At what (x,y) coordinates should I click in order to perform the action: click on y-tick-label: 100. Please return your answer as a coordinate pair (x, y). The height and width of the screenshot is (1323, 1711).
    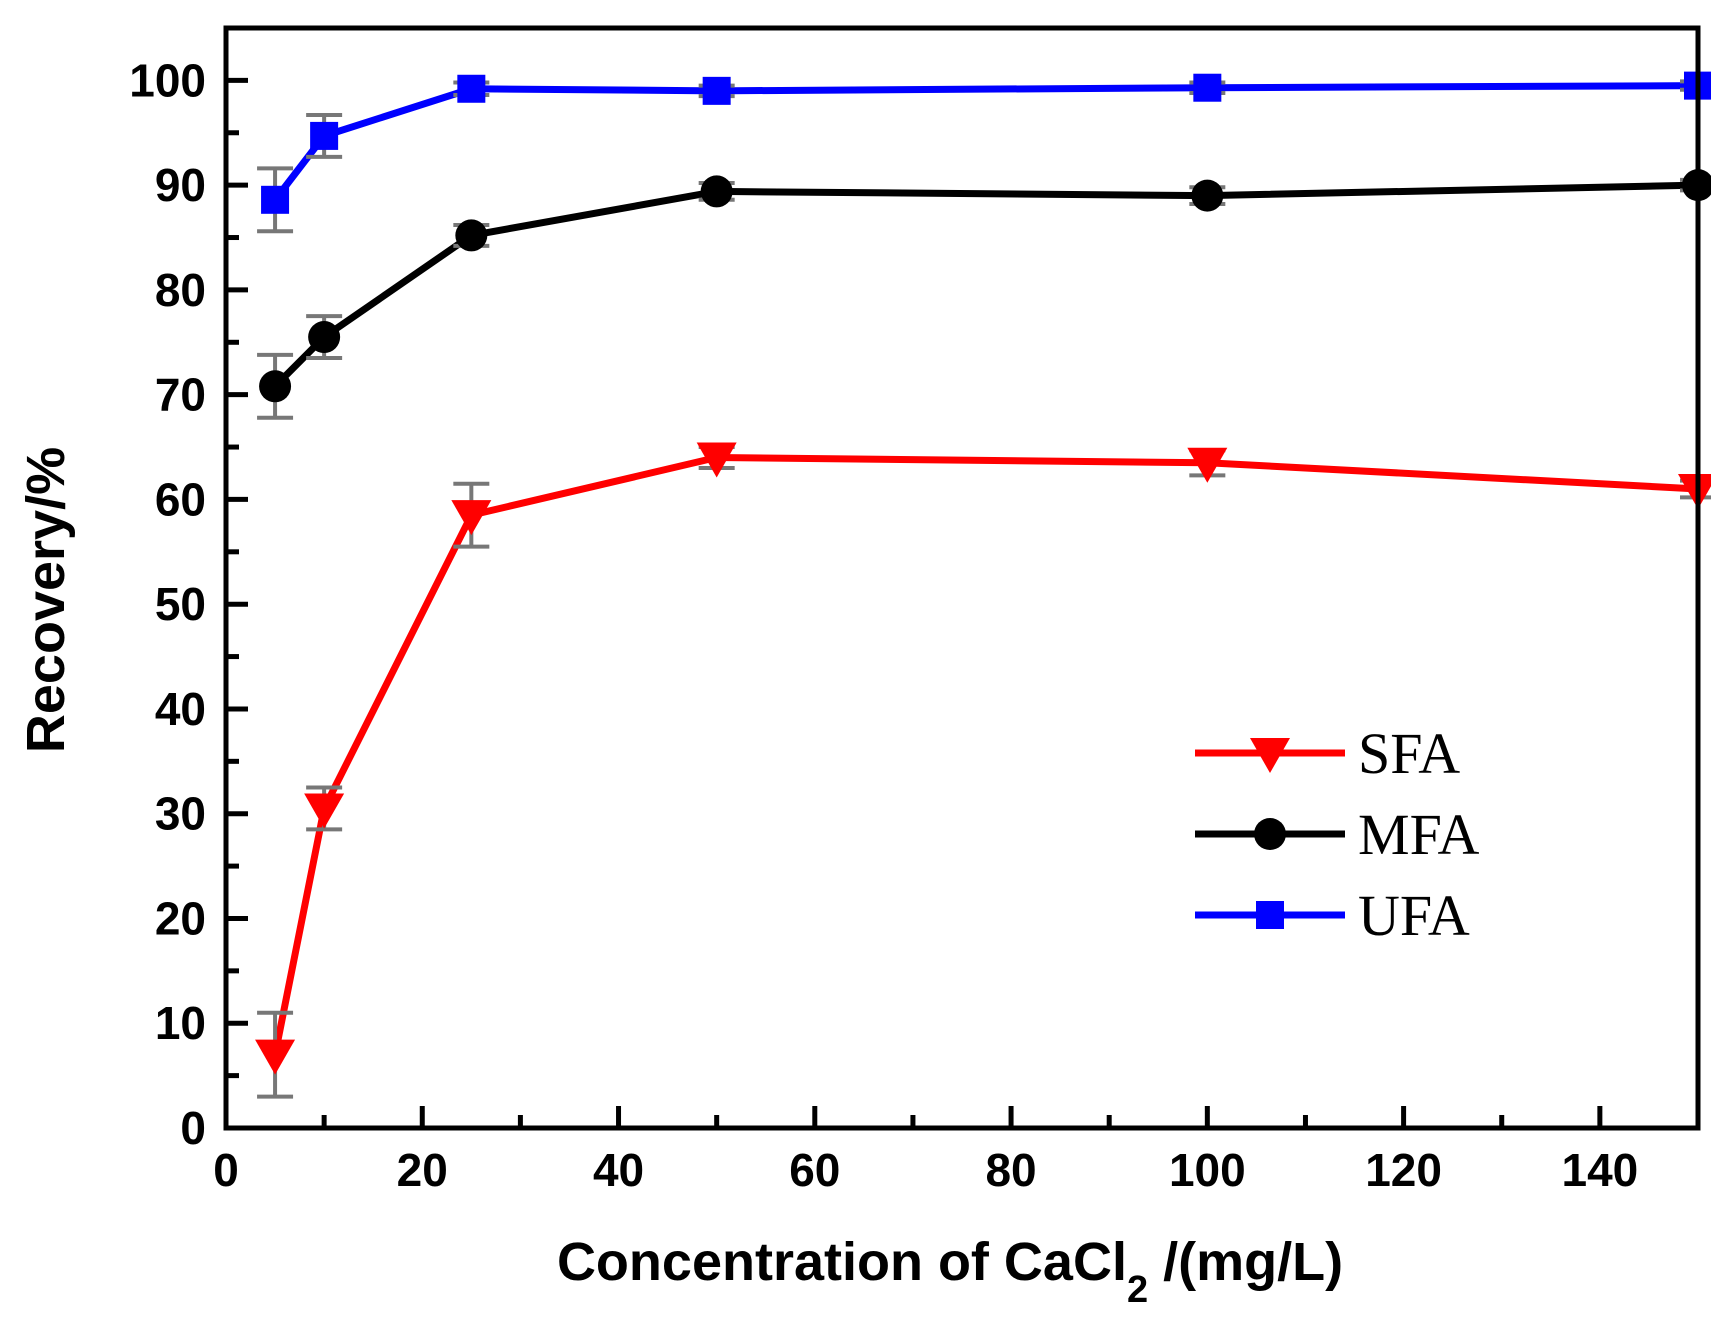
    Looking at the image, I should click on (167, 80).